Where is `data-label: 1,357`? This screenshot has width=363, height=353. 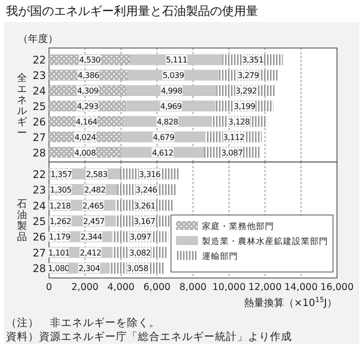
data-label: 1,357 is located at coordinates (61, 174).